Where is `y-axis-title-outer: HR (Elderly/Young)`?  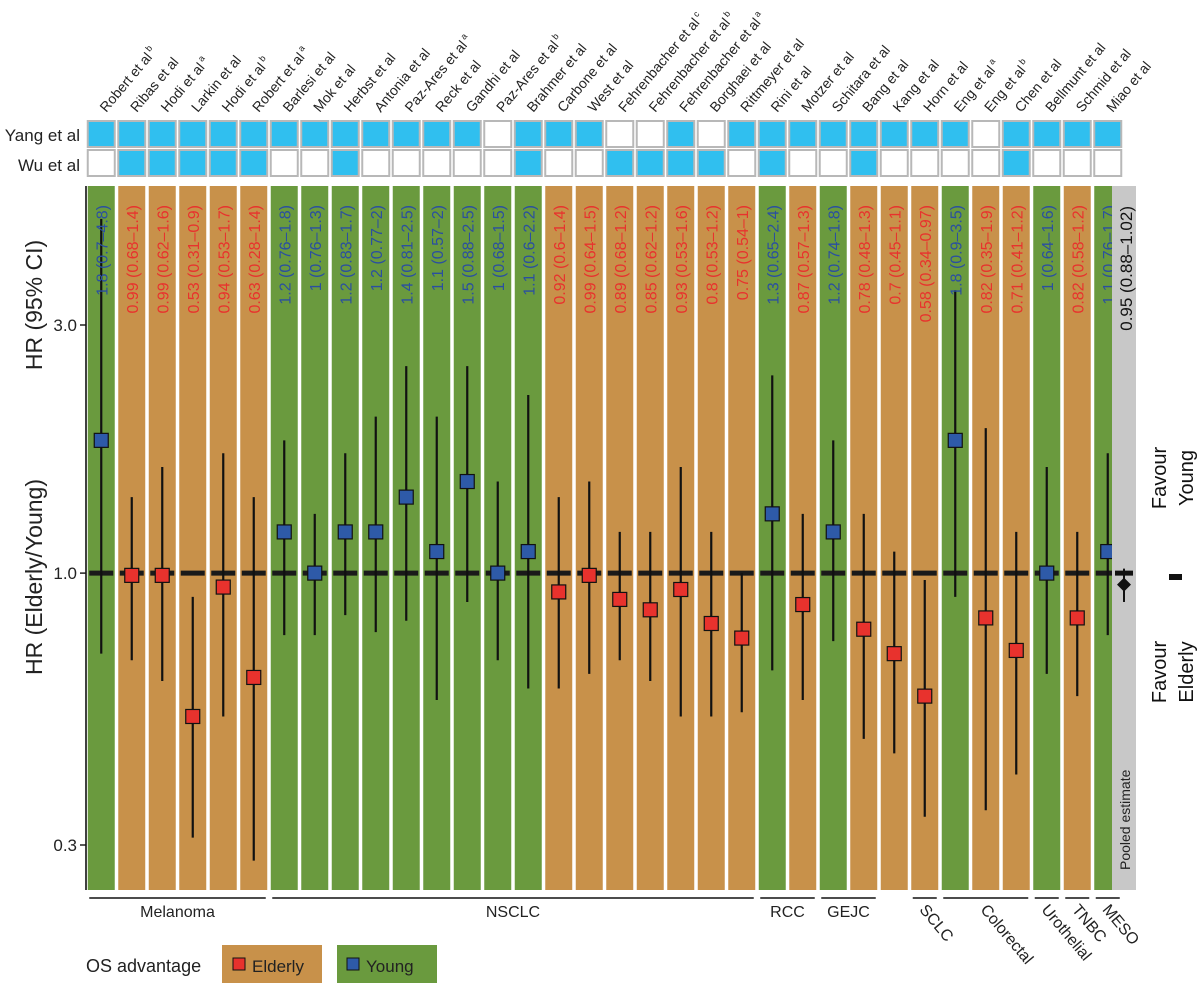
y-axis-title-outer: HR (Elderly/Young) is located at coordinates (34, 577).